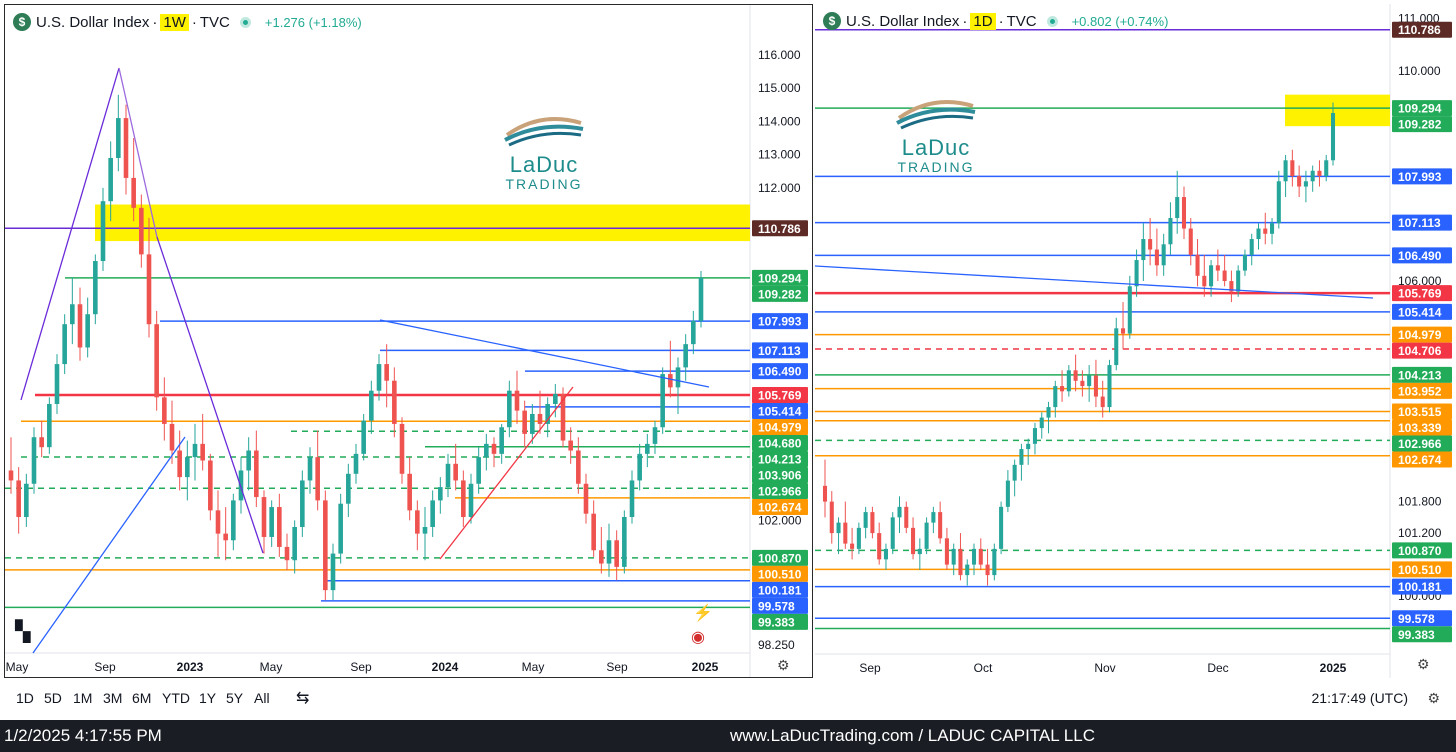 This screenshot has width=1456, height=752. What do you see at coordinates (698, 637) in the screenshot?
I see `us-flag-icon: ◉` at bounding box center [698, 637].